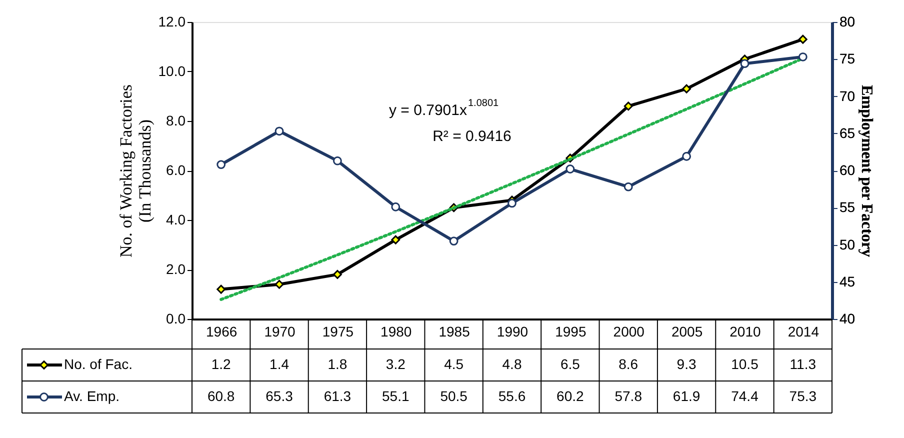 The width and height of the screenshot is (904, 438). I want to click on x-tick-label: 1980, so click(396, 332).